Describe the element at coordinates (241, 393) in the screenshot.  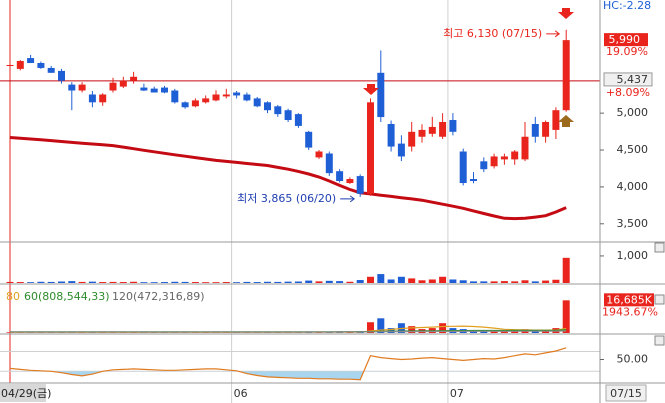
I see `x-tick-label: 06` at that location.